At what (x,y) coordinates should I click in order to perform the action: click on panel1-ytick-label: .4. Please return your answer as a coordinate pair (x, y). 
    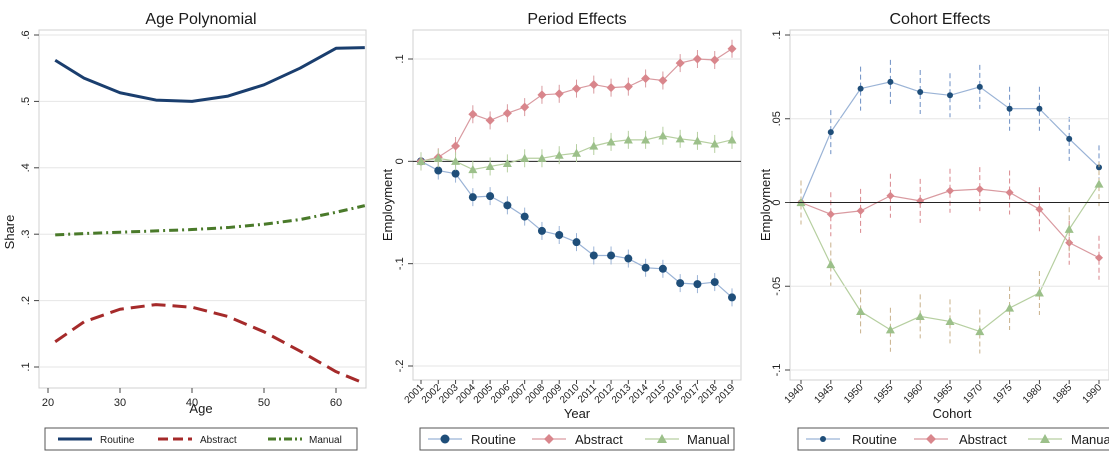
    Looking at the image, I should click on (26, 167).